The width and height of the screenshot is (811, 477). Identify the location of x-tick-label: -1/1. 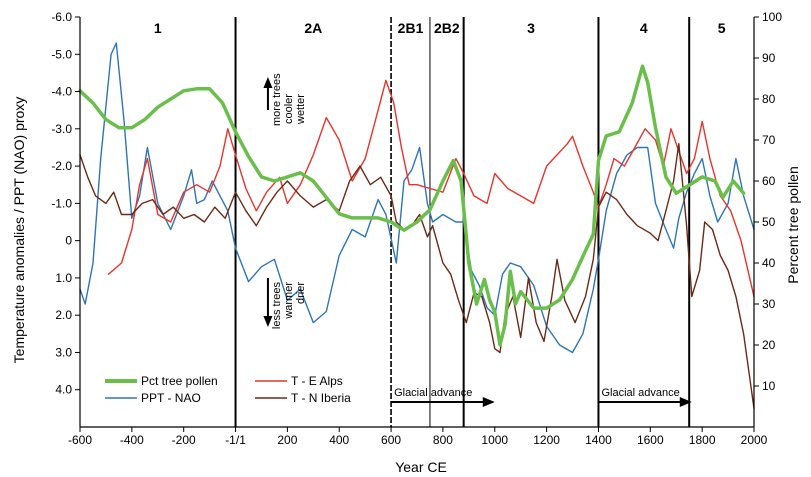
(235, 440).